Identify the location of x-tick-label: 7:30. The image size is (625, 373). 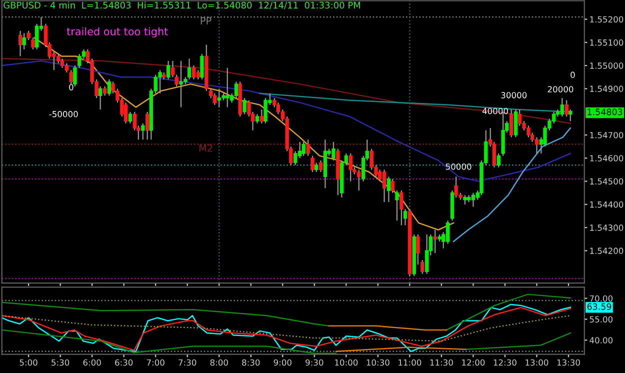
(187, 362).